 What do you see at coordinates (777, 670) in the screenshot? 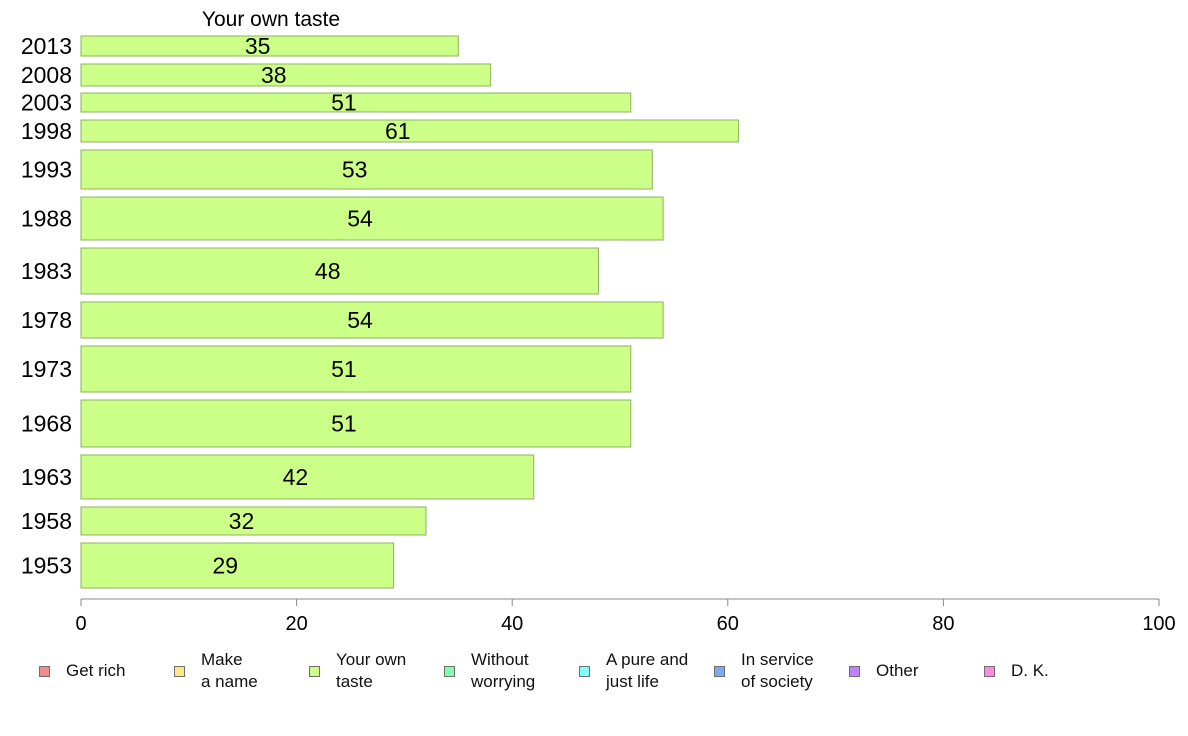
I see `legend-label: In service of society` at bounding box center [777, 670].